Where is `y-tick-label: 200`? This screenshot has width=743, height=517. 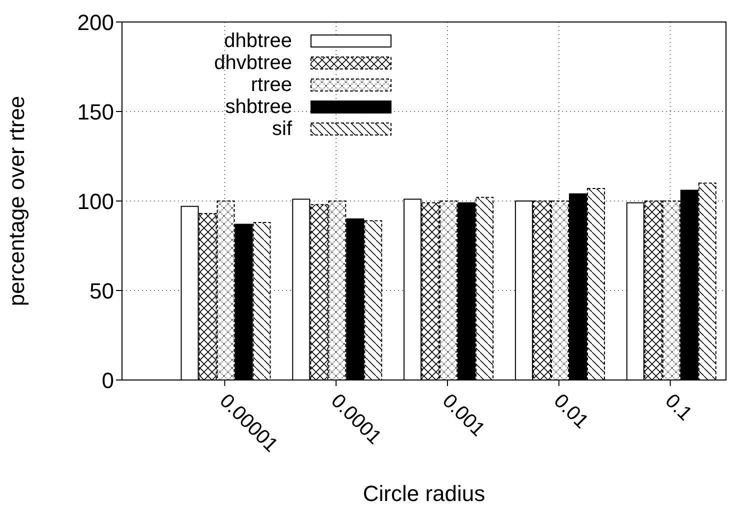 y-tick-label: 200 is located at coordinates (95, 22).